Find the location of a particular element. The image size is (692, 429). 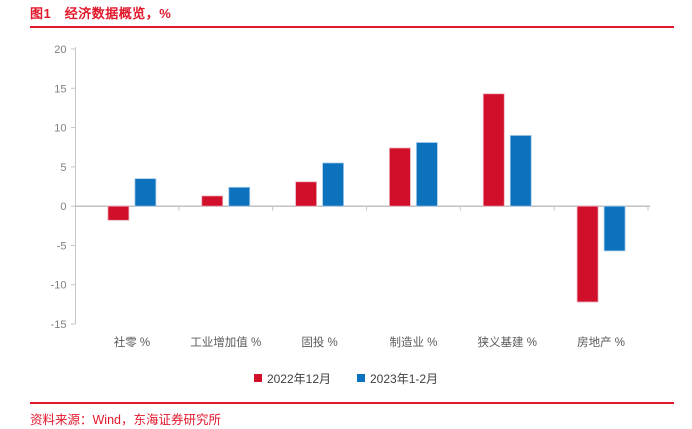

y-tick-label: 15 is located at coordinates (60, 89).